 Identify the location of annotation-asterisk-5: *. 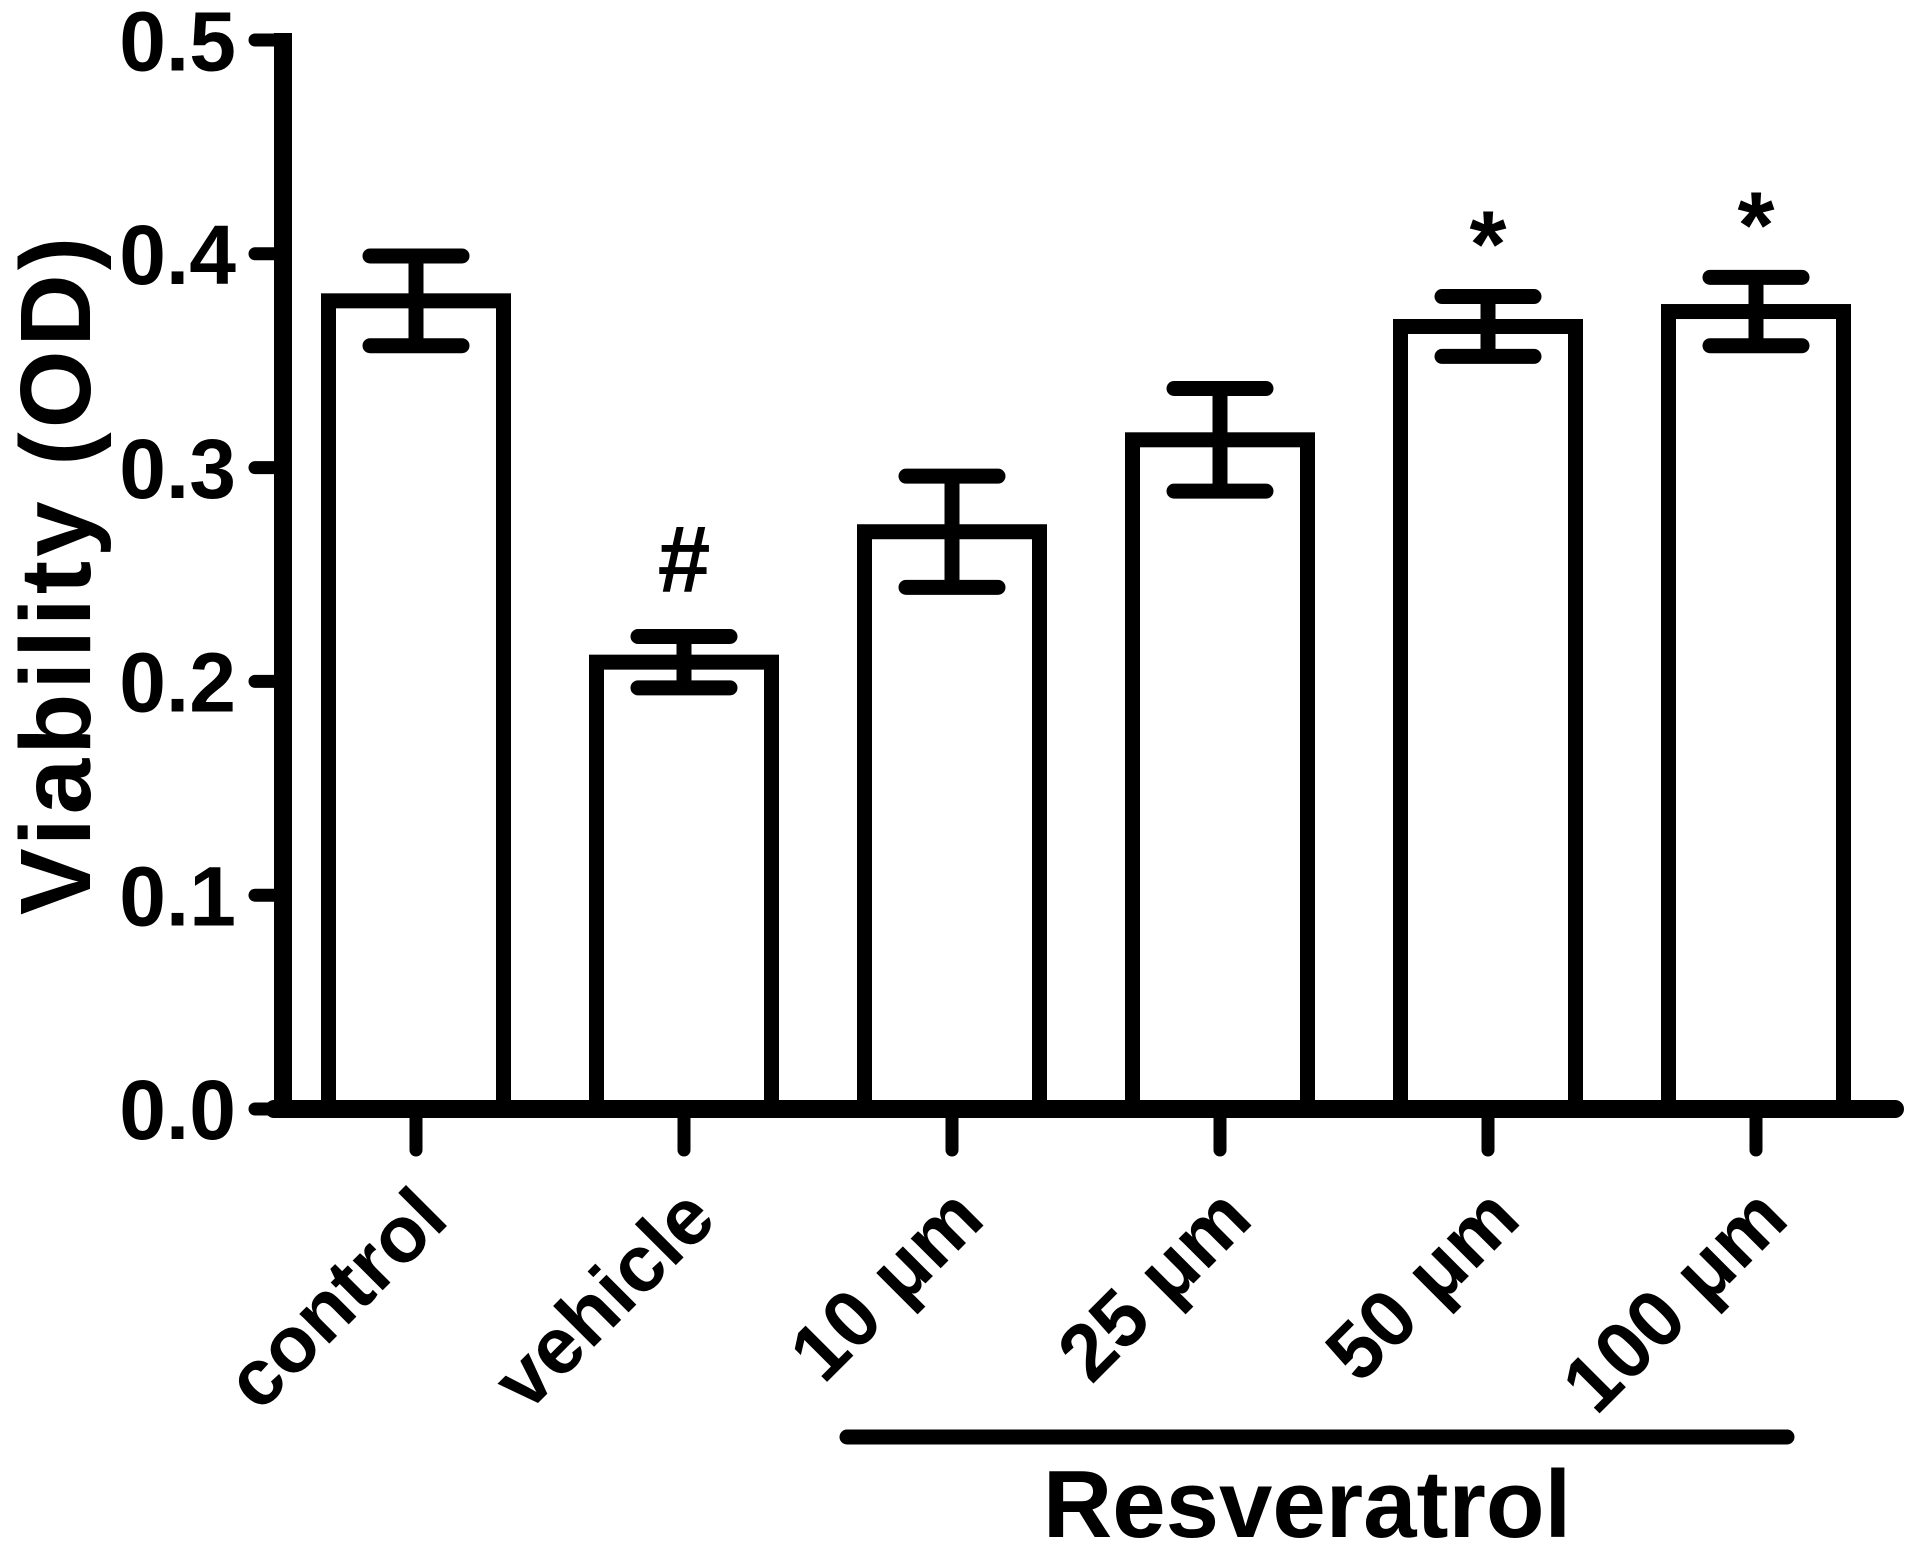
(1488, 245).